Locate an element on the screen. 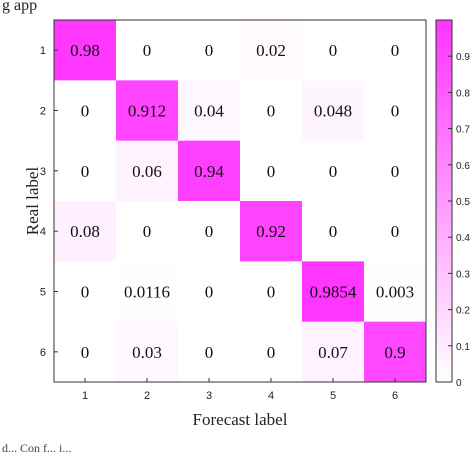 Image resolution: width=474 pixels, height=454 pixels. heatmap-cell-r6-c3 is located at coordinates (209, 352).